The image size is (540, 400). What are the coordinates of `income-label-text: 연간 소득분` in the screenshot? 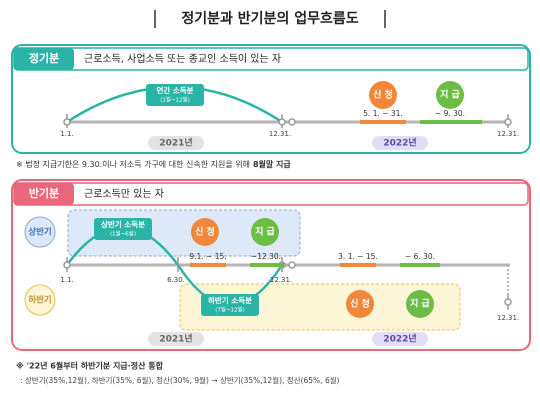 It's located at (174, 90).